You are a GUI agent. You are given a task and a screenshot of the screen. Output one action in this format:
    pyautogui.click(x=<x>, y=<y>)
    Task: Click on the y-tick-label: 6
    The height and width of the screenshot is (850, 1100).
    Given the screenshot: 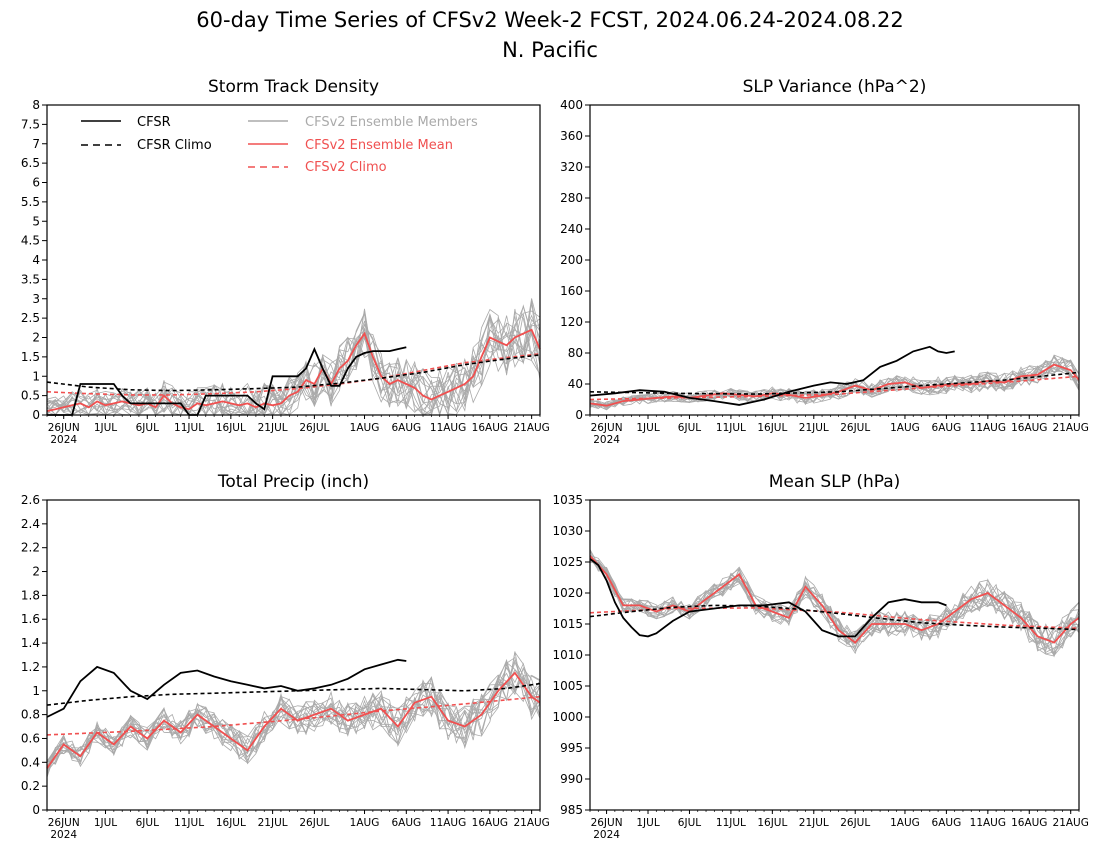 What is the action you would take?
    pyautogui.click(x=36, y=183)
    